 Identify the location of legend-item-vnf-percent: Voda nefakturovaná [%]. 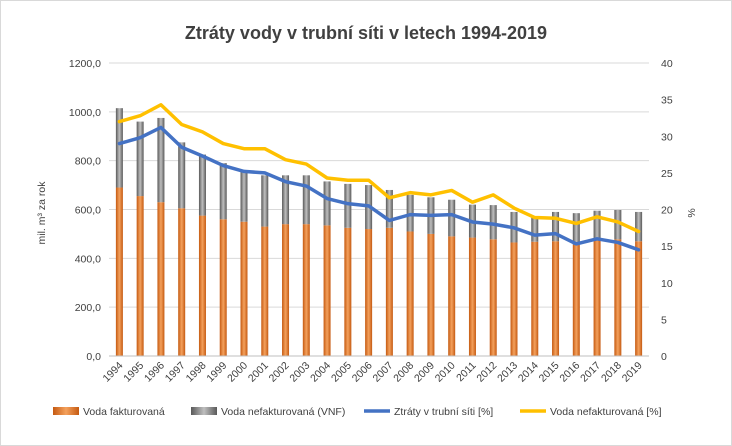
(591, 412).